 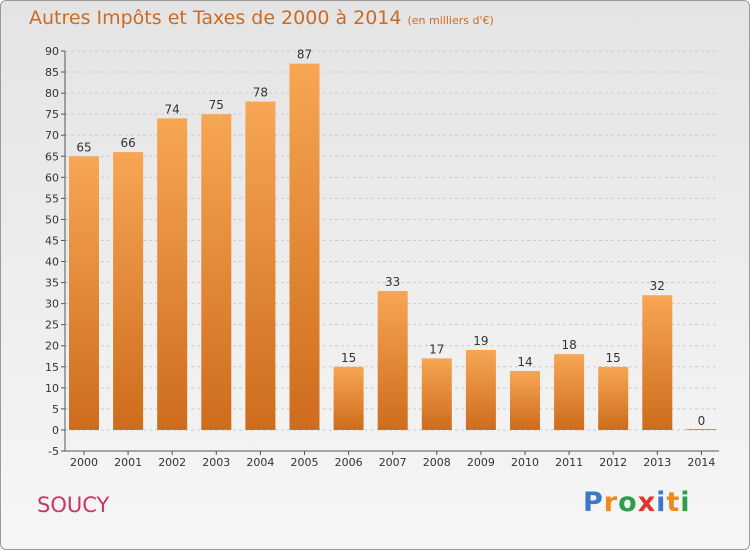 I want to click on y-tick-label: 45, so click(x=52, y=240).